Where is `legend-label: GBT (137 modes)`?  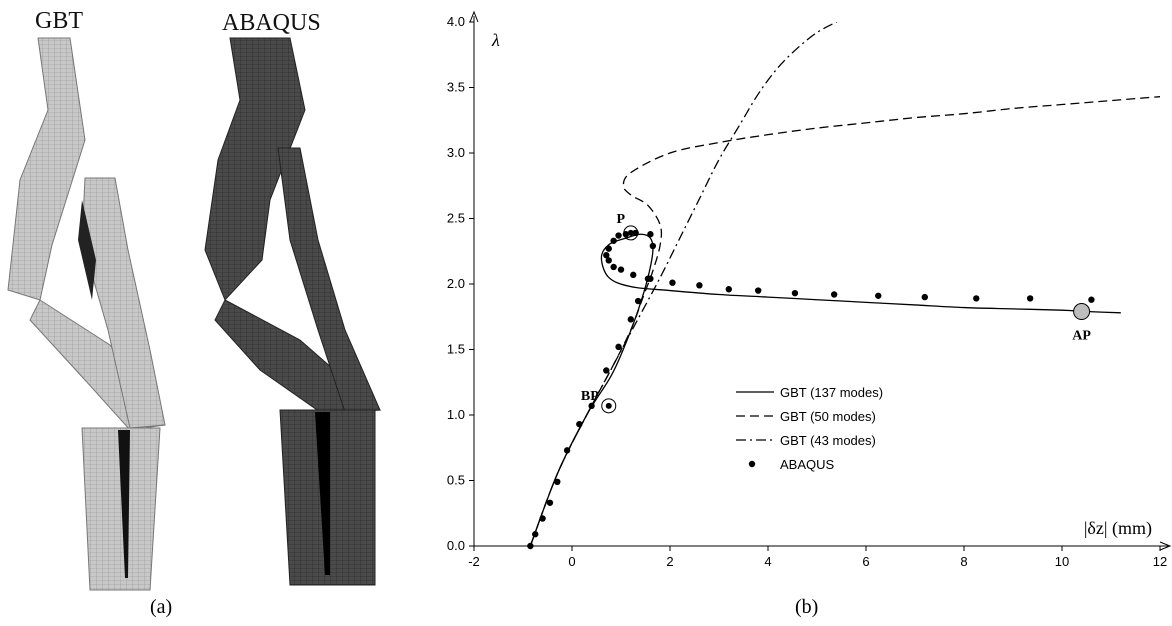
legend-label: GBT (137 modes) is located at coordinates (831, 392).